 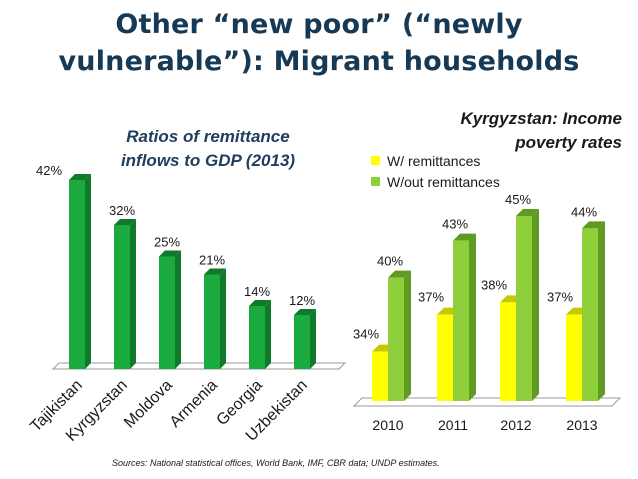 I want to click on chart2-bar-2010-without, so click(x=399, y=335).